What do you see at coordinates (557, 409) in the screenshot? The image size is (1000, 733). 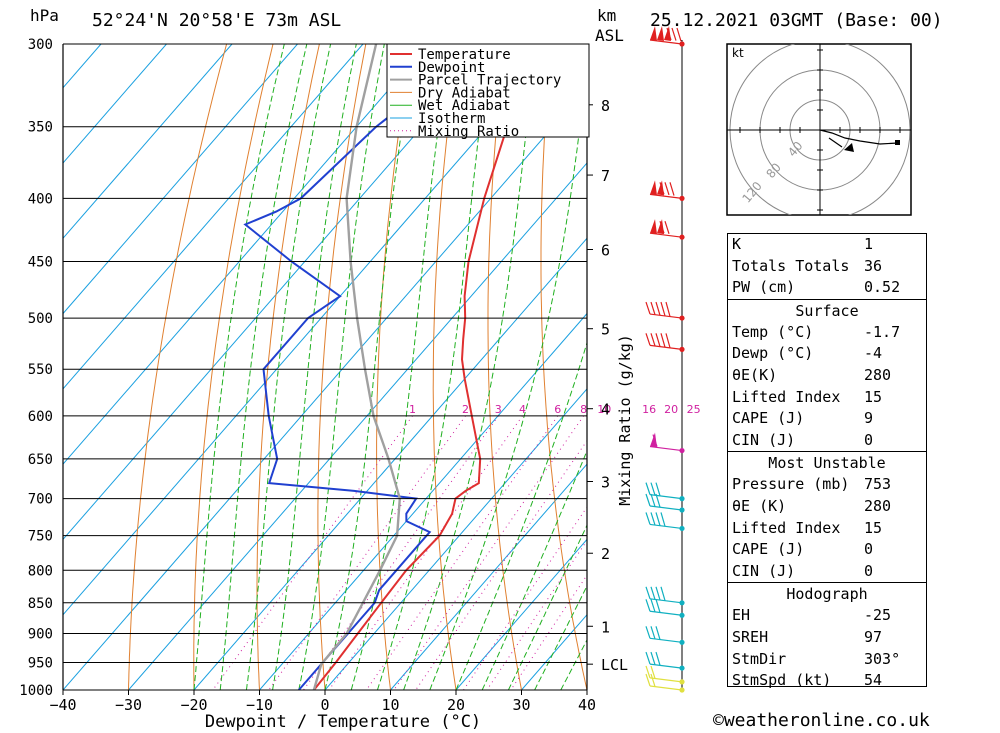 I see `mixing-ratio-label: 6` at bounding box center [557, 409].